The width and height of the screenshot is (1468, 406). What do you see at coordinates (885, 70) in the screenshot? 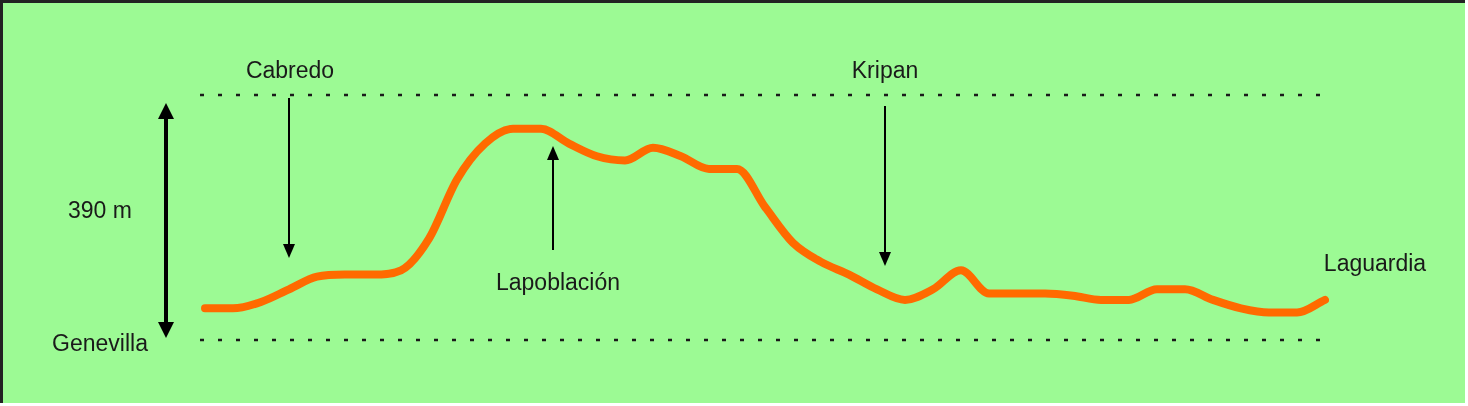
I see `text: Kripan` at bounding box center [885, 70].